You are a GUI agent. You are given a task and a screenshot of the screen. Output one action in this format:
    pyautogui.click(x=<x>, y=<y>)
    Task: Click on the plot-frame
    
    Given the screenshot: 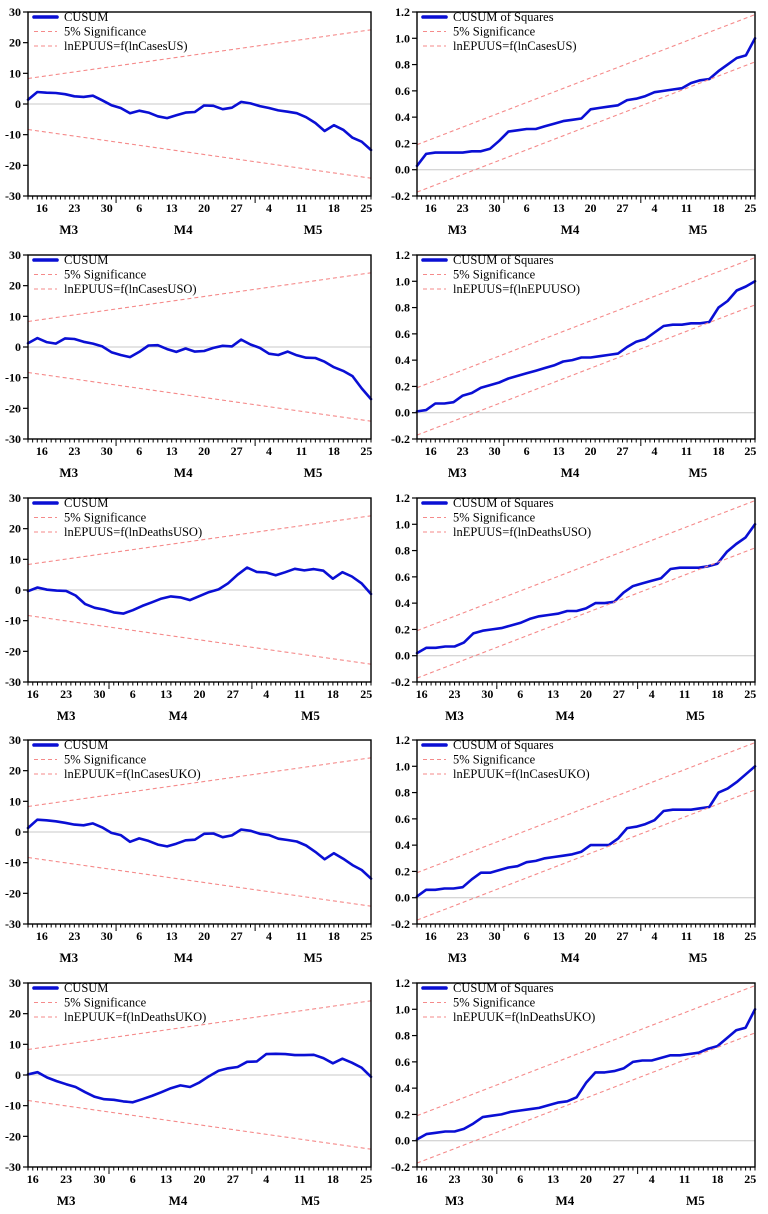 What is the action you would take?
    pyautogui.click(x=586, y=1075)
    